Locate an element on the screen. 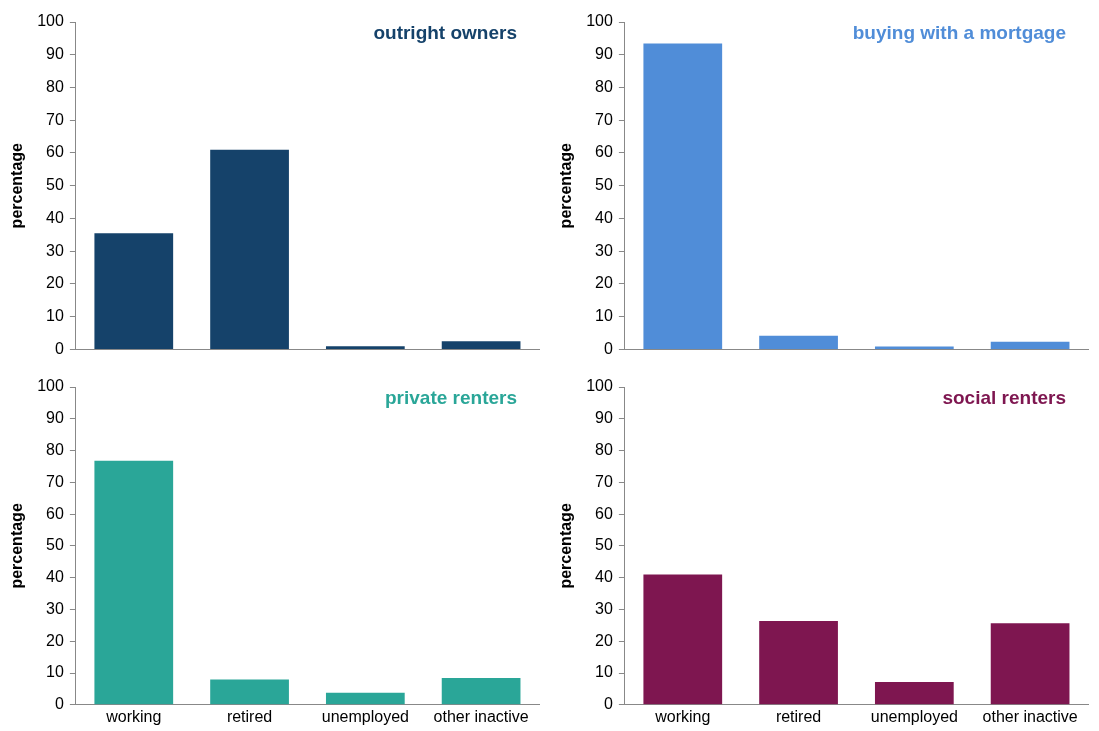 The height and width of the screenshot is (731, 1099). chart-title: social renters is located at coordinates (1004, 397).